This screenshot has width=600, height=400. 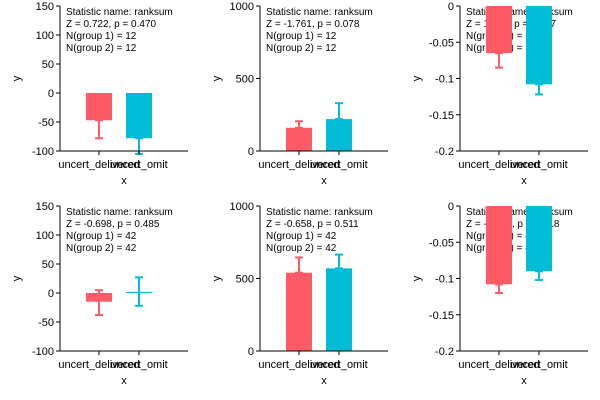 What do you see at coordinates (312, 224) in the screenshot?
I see `stats-annotation-line: Z = -0.658, p = 0.511` at bounding box center [312, 224].